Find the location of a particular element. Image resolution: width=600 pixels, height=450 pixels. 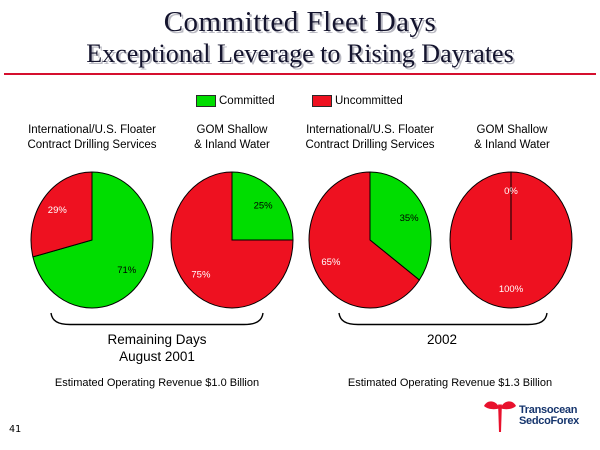

title-divider is located at coordinates (300, 74).